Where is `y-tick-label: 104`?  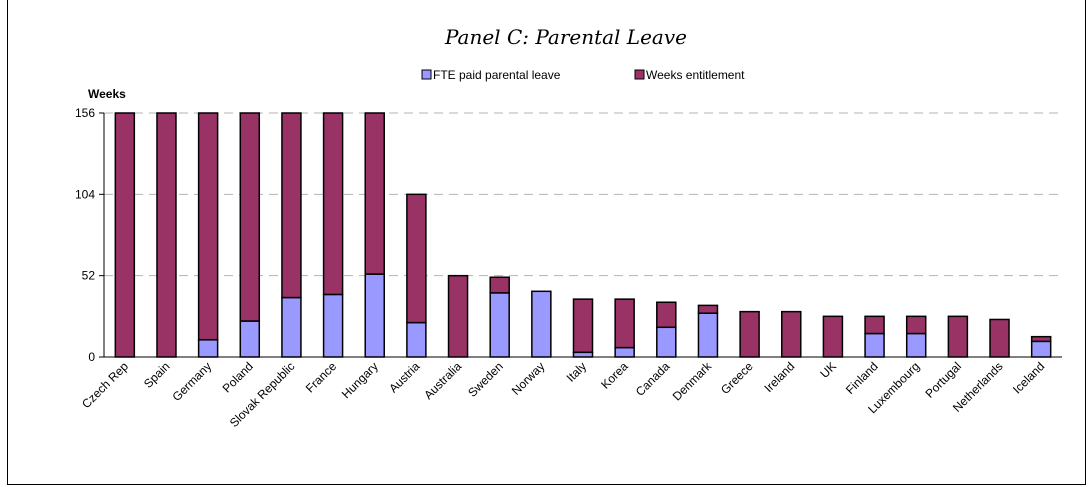 y-tick-label: 104 is located at coordinates (85, 194).